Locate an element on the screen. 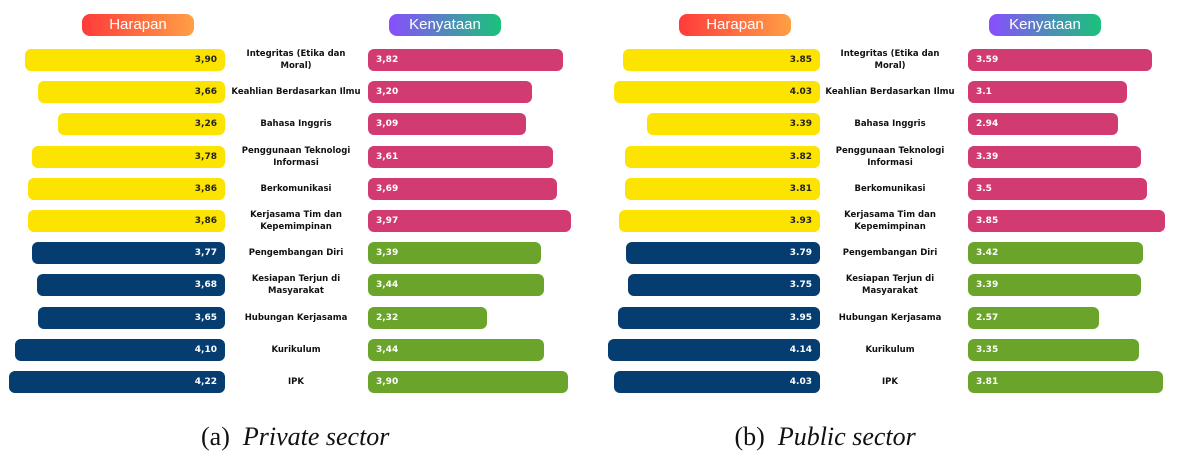 This screenshot has height=455, width=1178. value-label: 3,20 is located at coordinates (387, 92).